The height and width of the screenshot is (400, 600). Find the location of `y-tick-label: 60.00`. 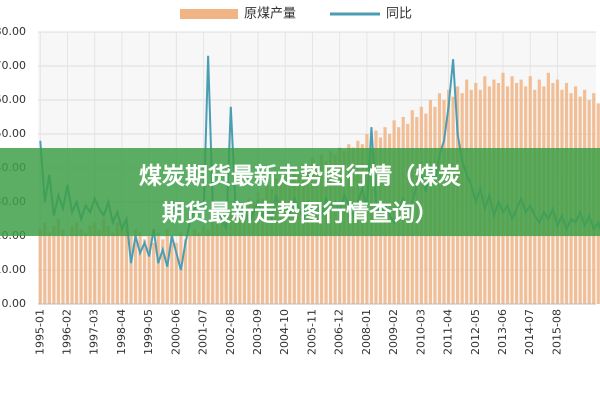

y-tick-label: 60.00 is located at coordinates (13, 99).